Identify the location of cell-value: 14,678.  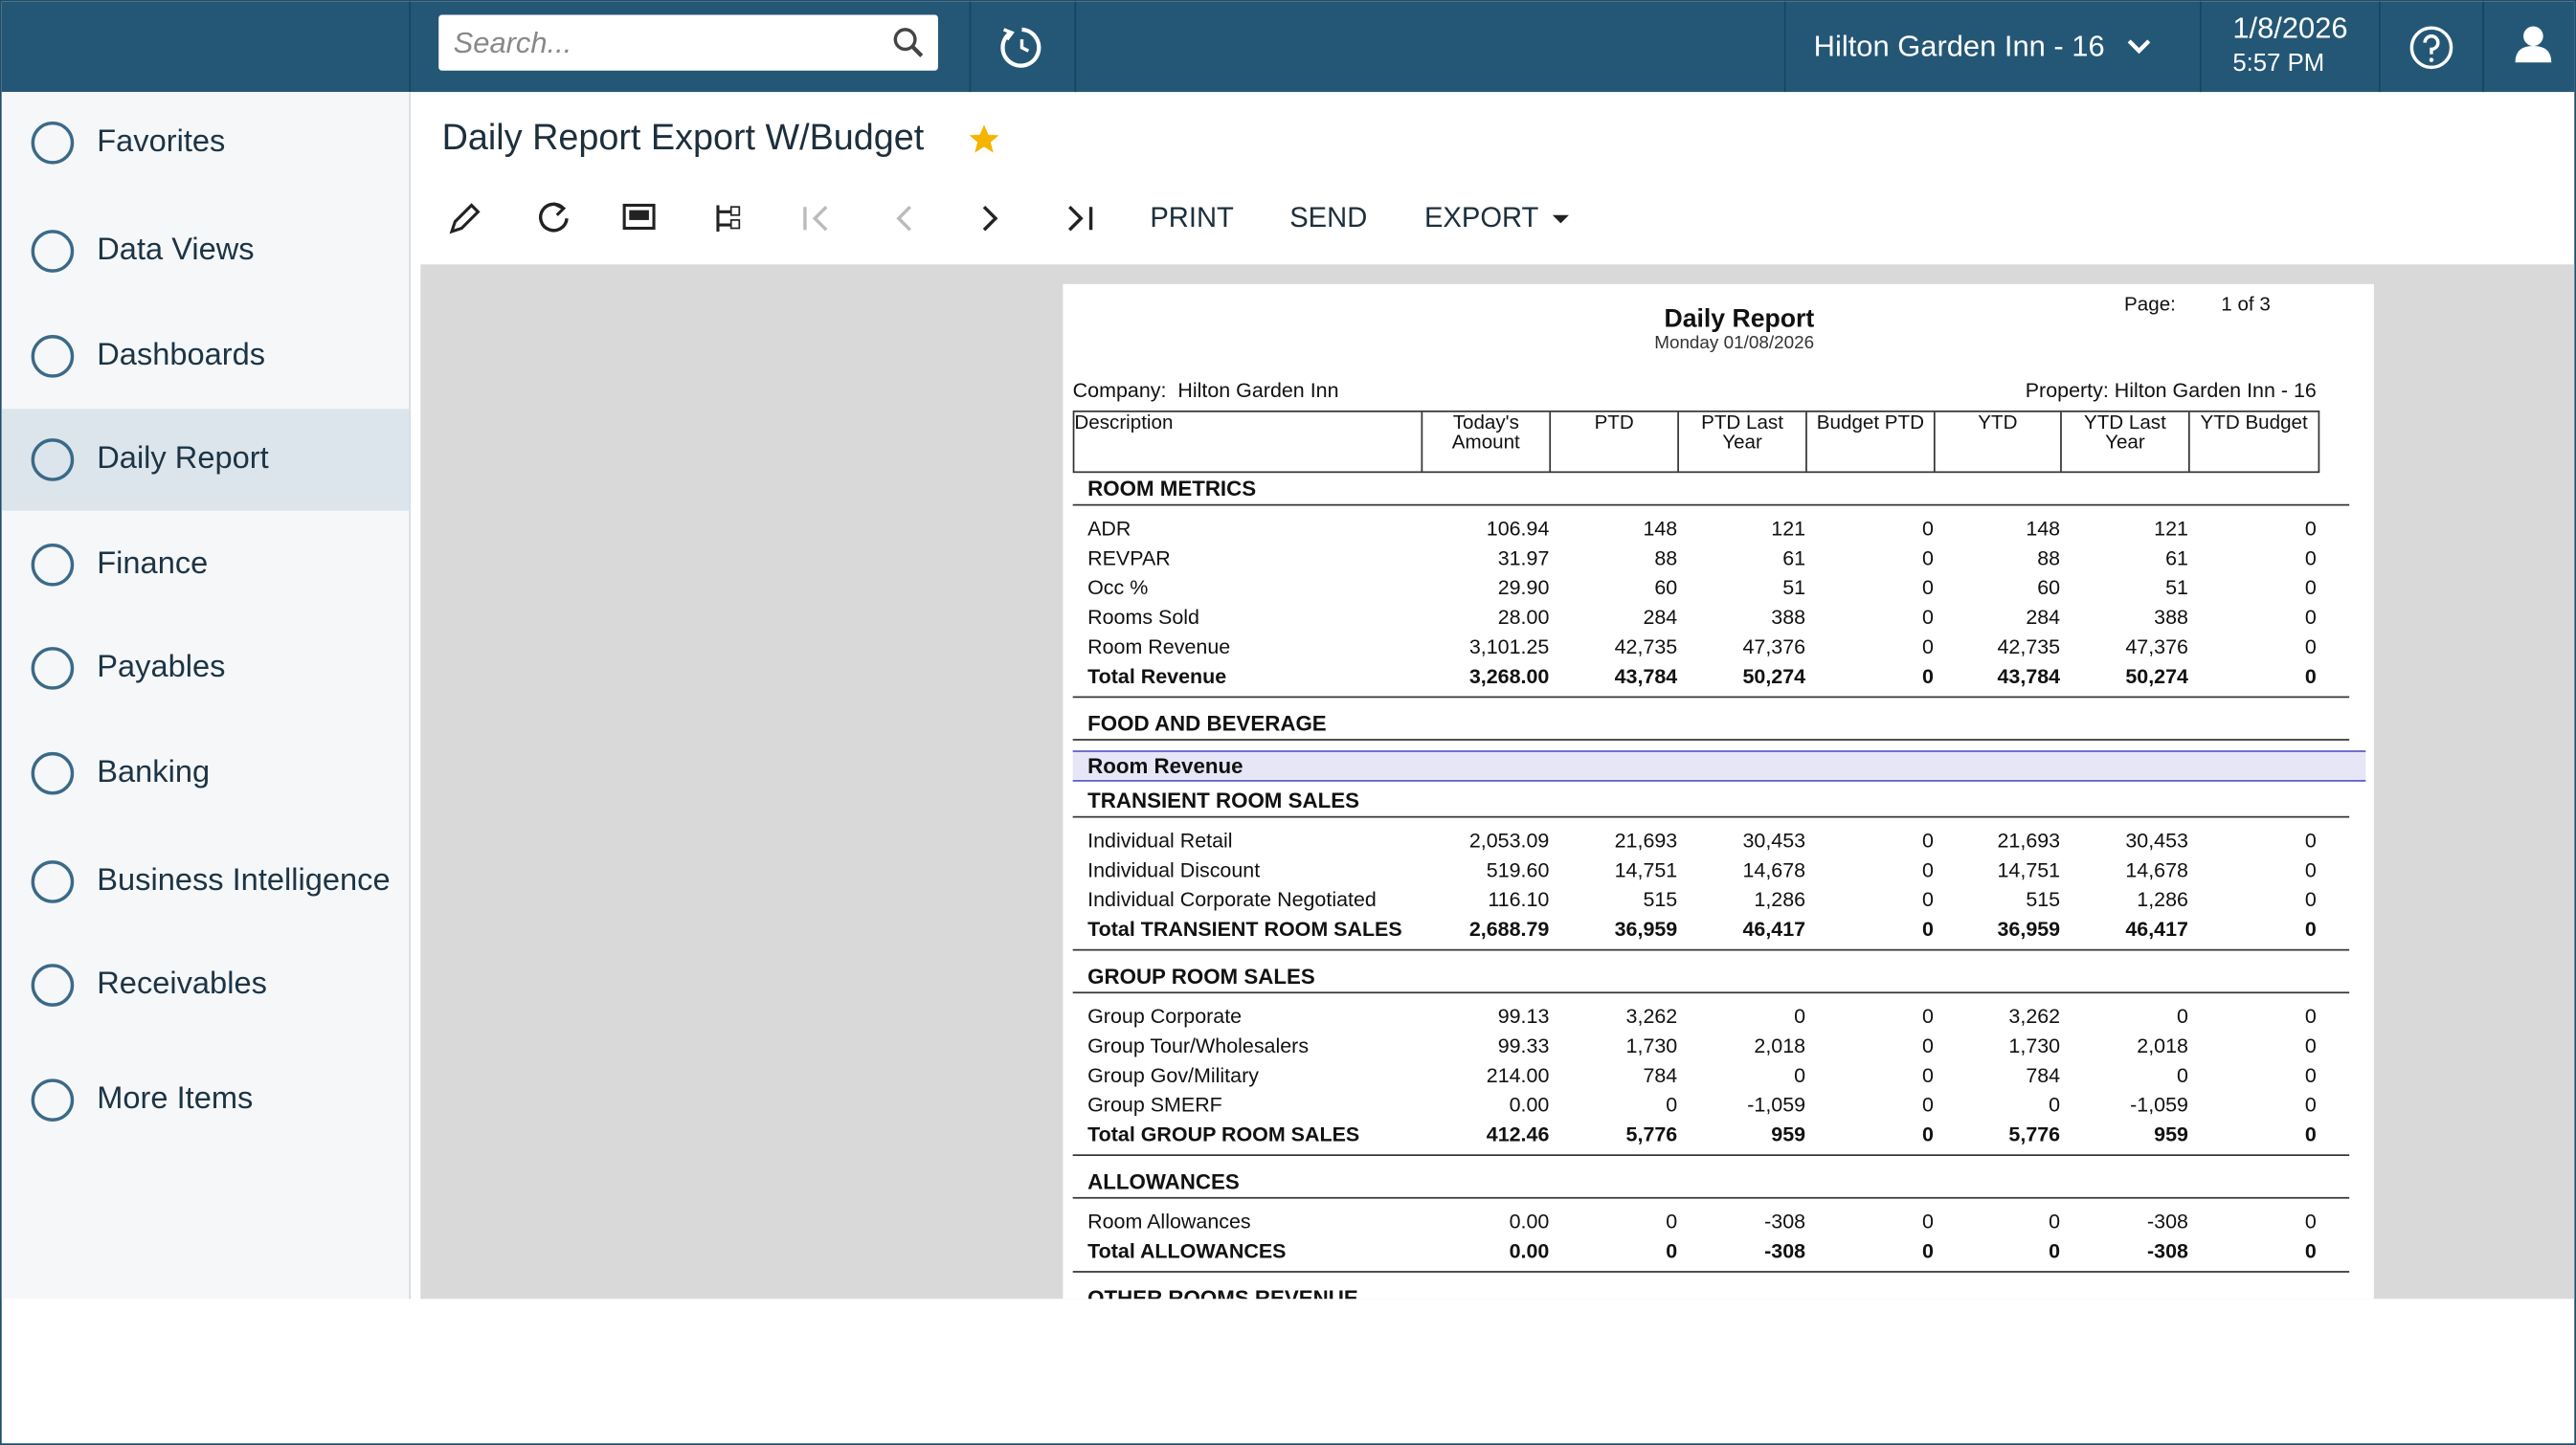
(2156, 870).